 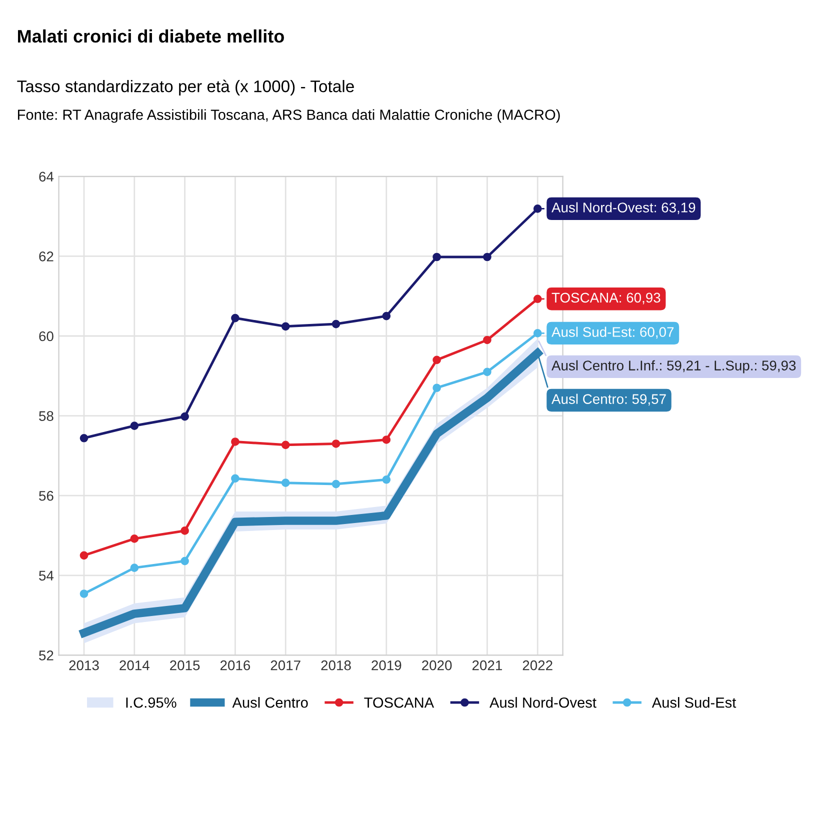 What do you see at coordinates (270, 702) in the screenshot?
I see `legend-label: Ausl Centro` at bounding box center [270, 702].